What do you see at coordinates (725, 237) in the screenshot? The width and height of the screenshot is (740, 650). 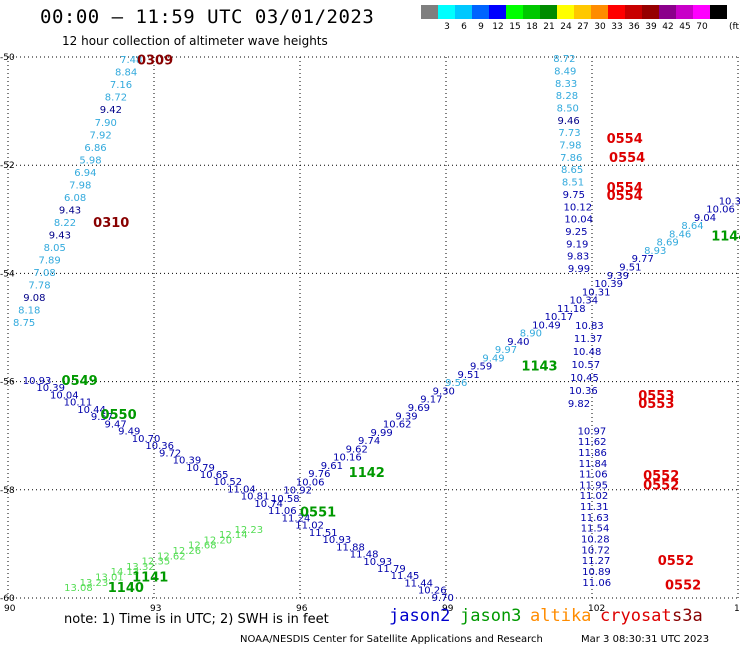 I see `time-label: 1144` at bounding box center [725, 237].